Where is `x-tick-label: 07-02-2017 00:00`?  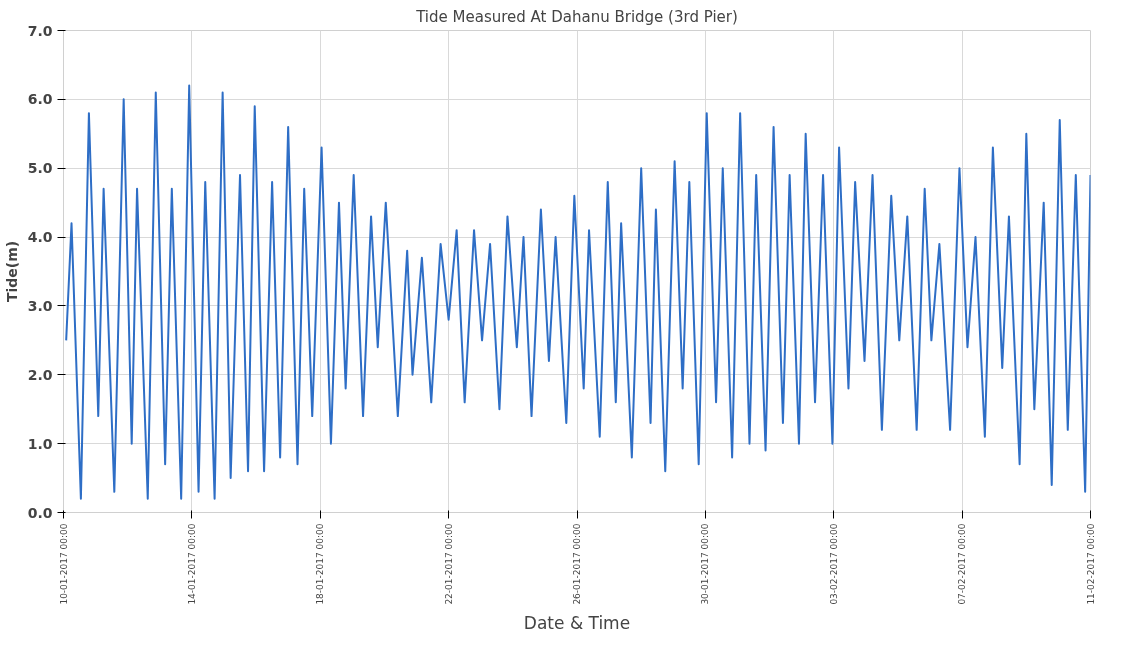
x-tick-label: 07-02-2017 00:00 is located at coordinates (962, 564).